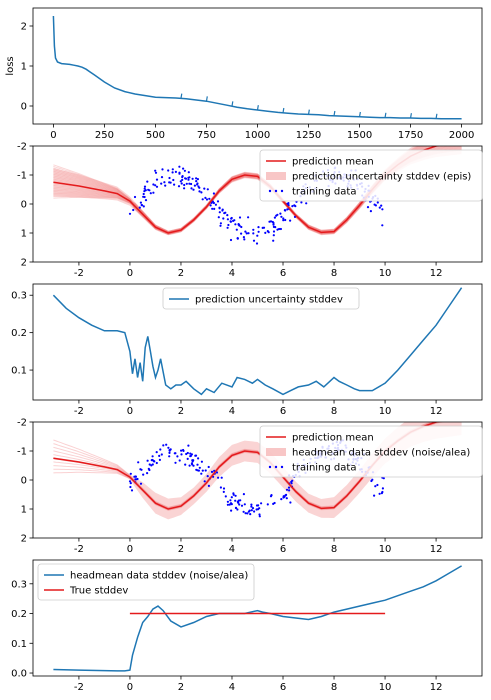 This screenshot has width=491, height=700. Describe the element at coordinates (24, 67) in the screenshot. I see `y-tick-label: 1` at that location.